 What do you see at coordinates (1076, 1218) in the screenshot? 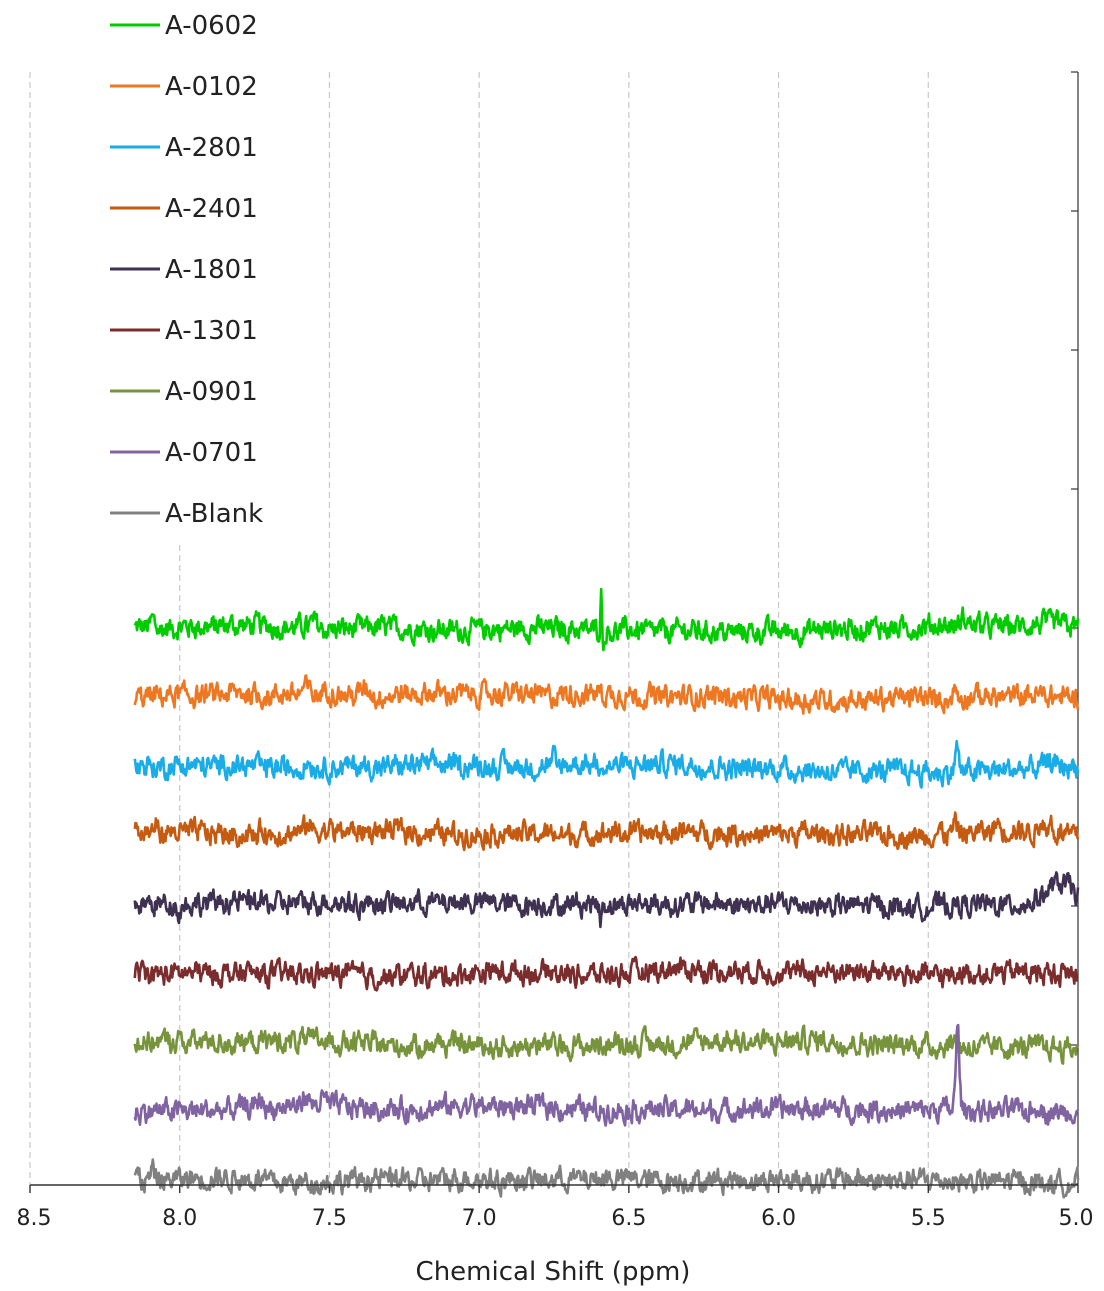
I see `x-tick-label: 5.0` at bounding box center [1076, 1218].